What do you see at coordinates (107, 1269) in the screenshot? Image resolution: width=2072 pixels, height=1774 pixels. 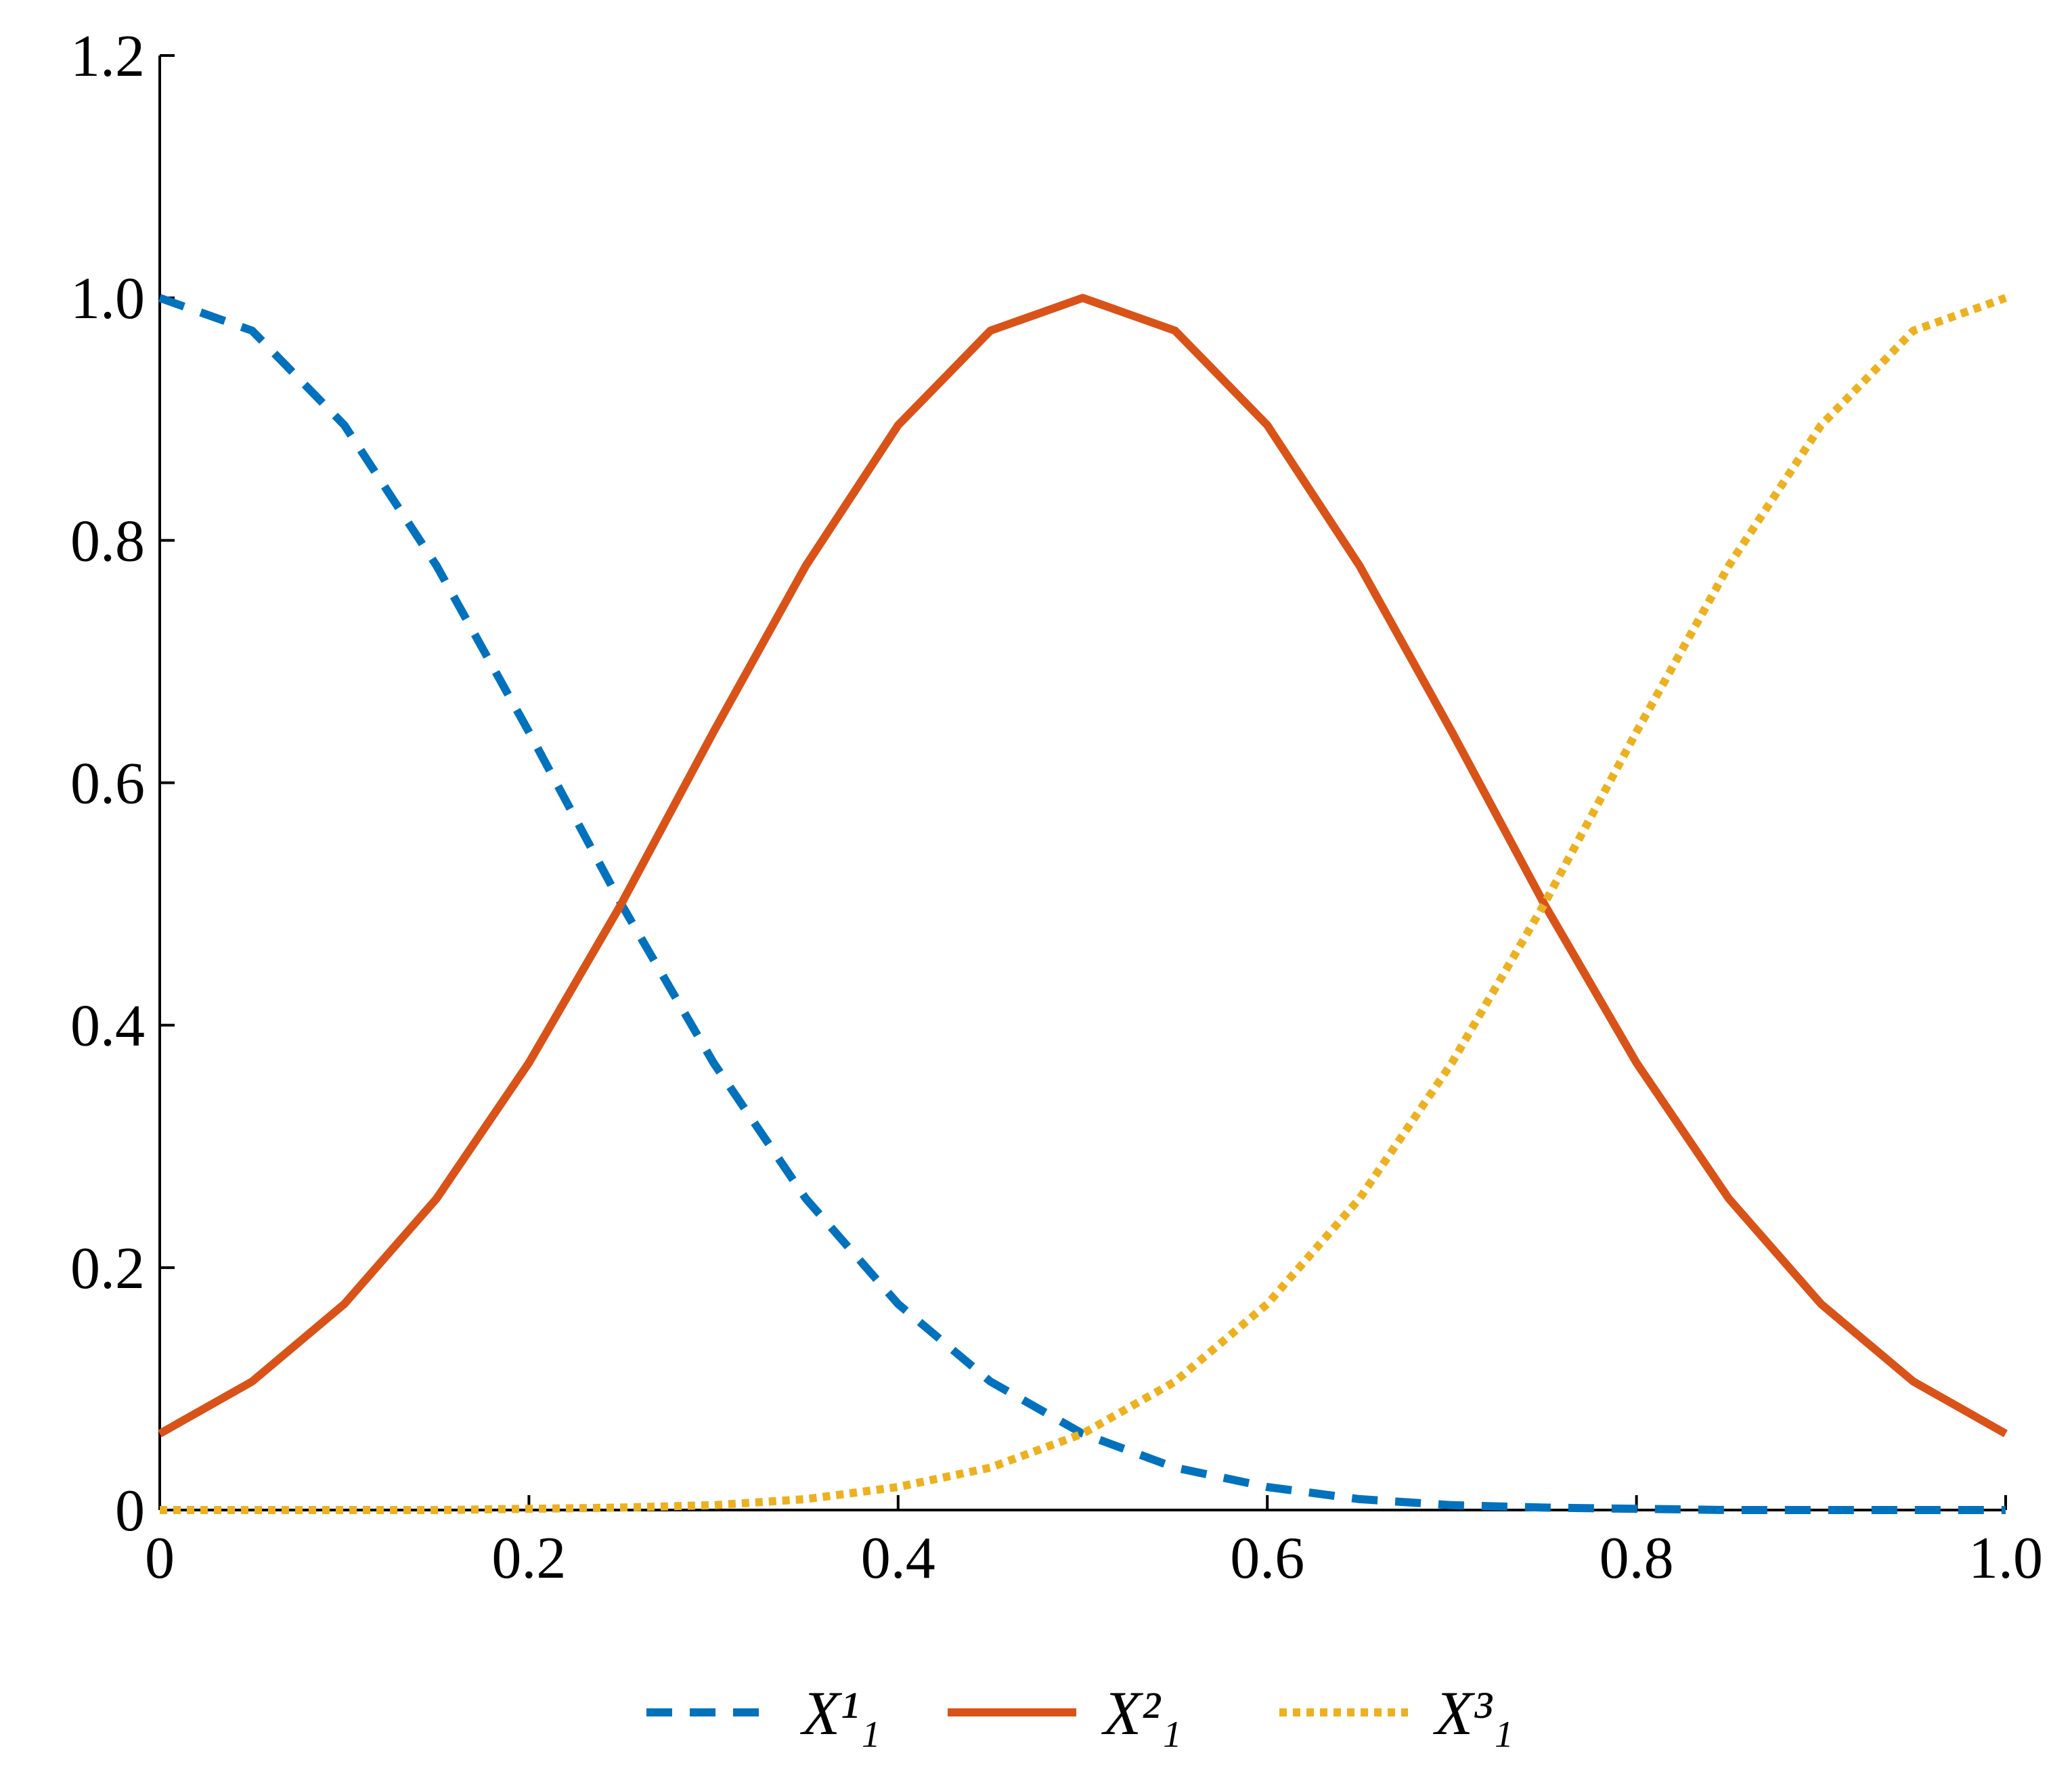 I see `y-tick-label: 0.2` at bounding box center [107, 1269].